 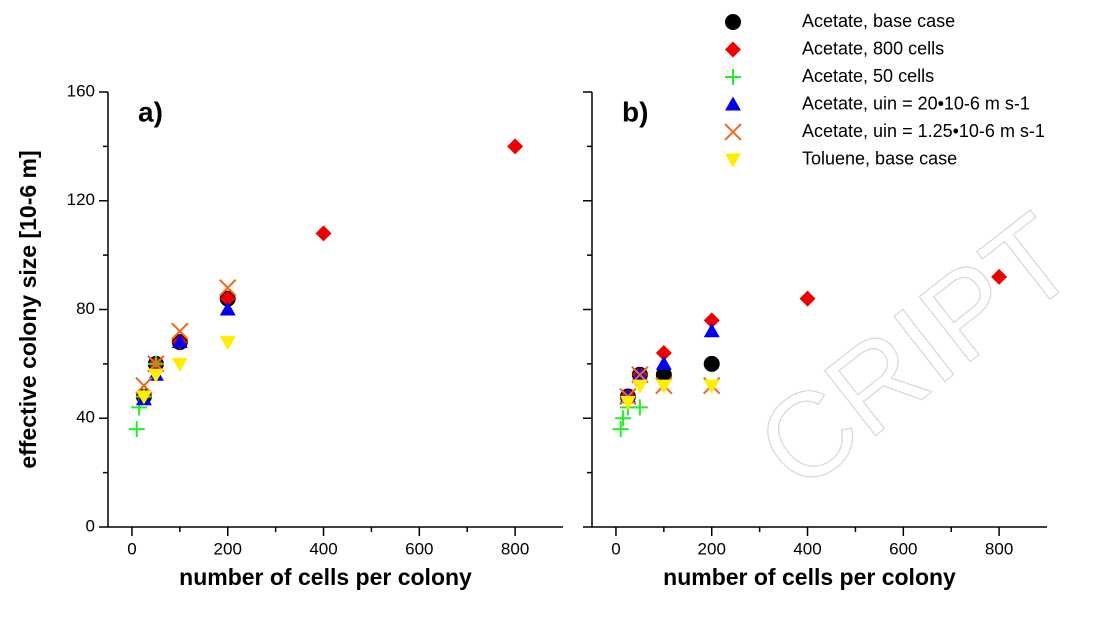 What do you see at coordinates (878, 21) in the screenshot?
I see `legend-label: Acetate, base case` at bounding box center [878, 21].